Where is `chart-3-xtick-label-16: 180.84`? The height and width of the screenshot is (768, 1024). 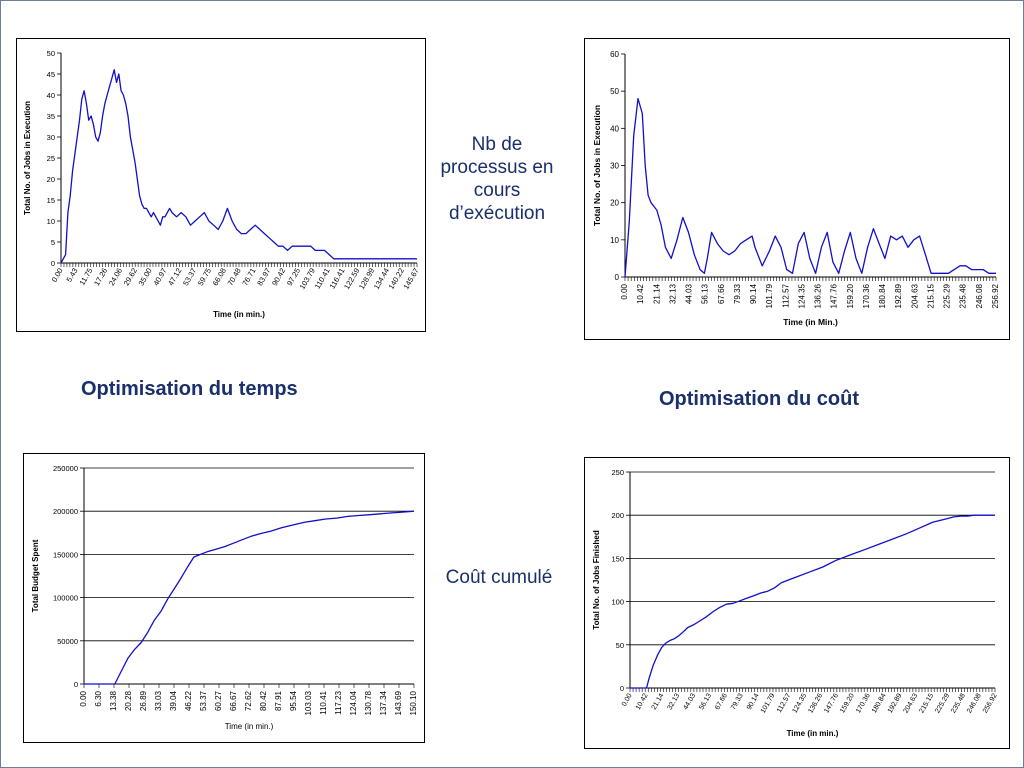 chart-3-xtick-label-16: 180.84 is located at coordinates (879, 703).